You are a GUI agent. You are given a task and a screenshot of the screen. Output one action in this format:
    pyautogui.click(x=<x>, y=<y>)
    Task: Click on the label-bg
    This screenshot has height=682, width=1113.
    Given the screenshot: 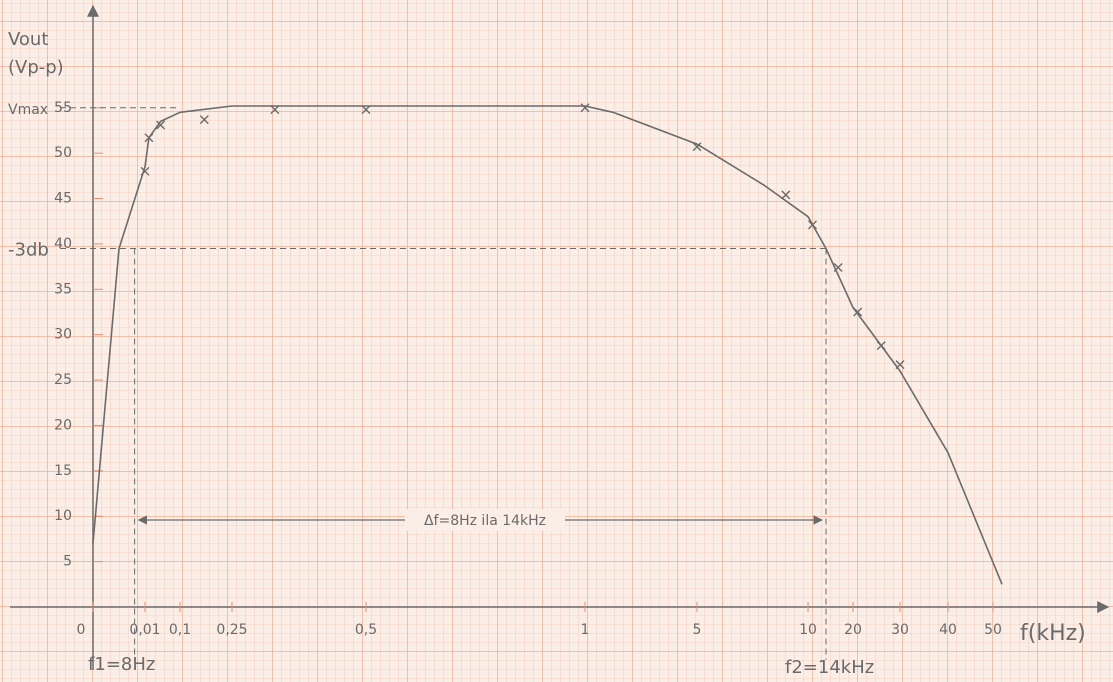 What is the action you would take?
    pyautogui.click(x=485, y=520)
    